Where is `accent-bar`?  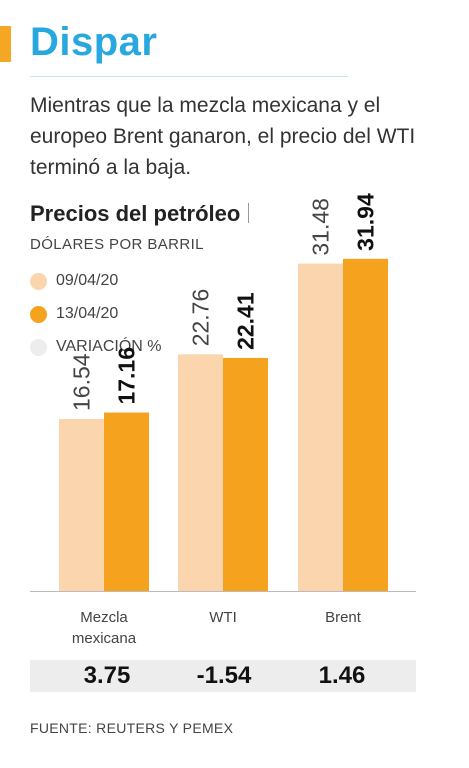
accent-bar is located at coordinates (5, 44).